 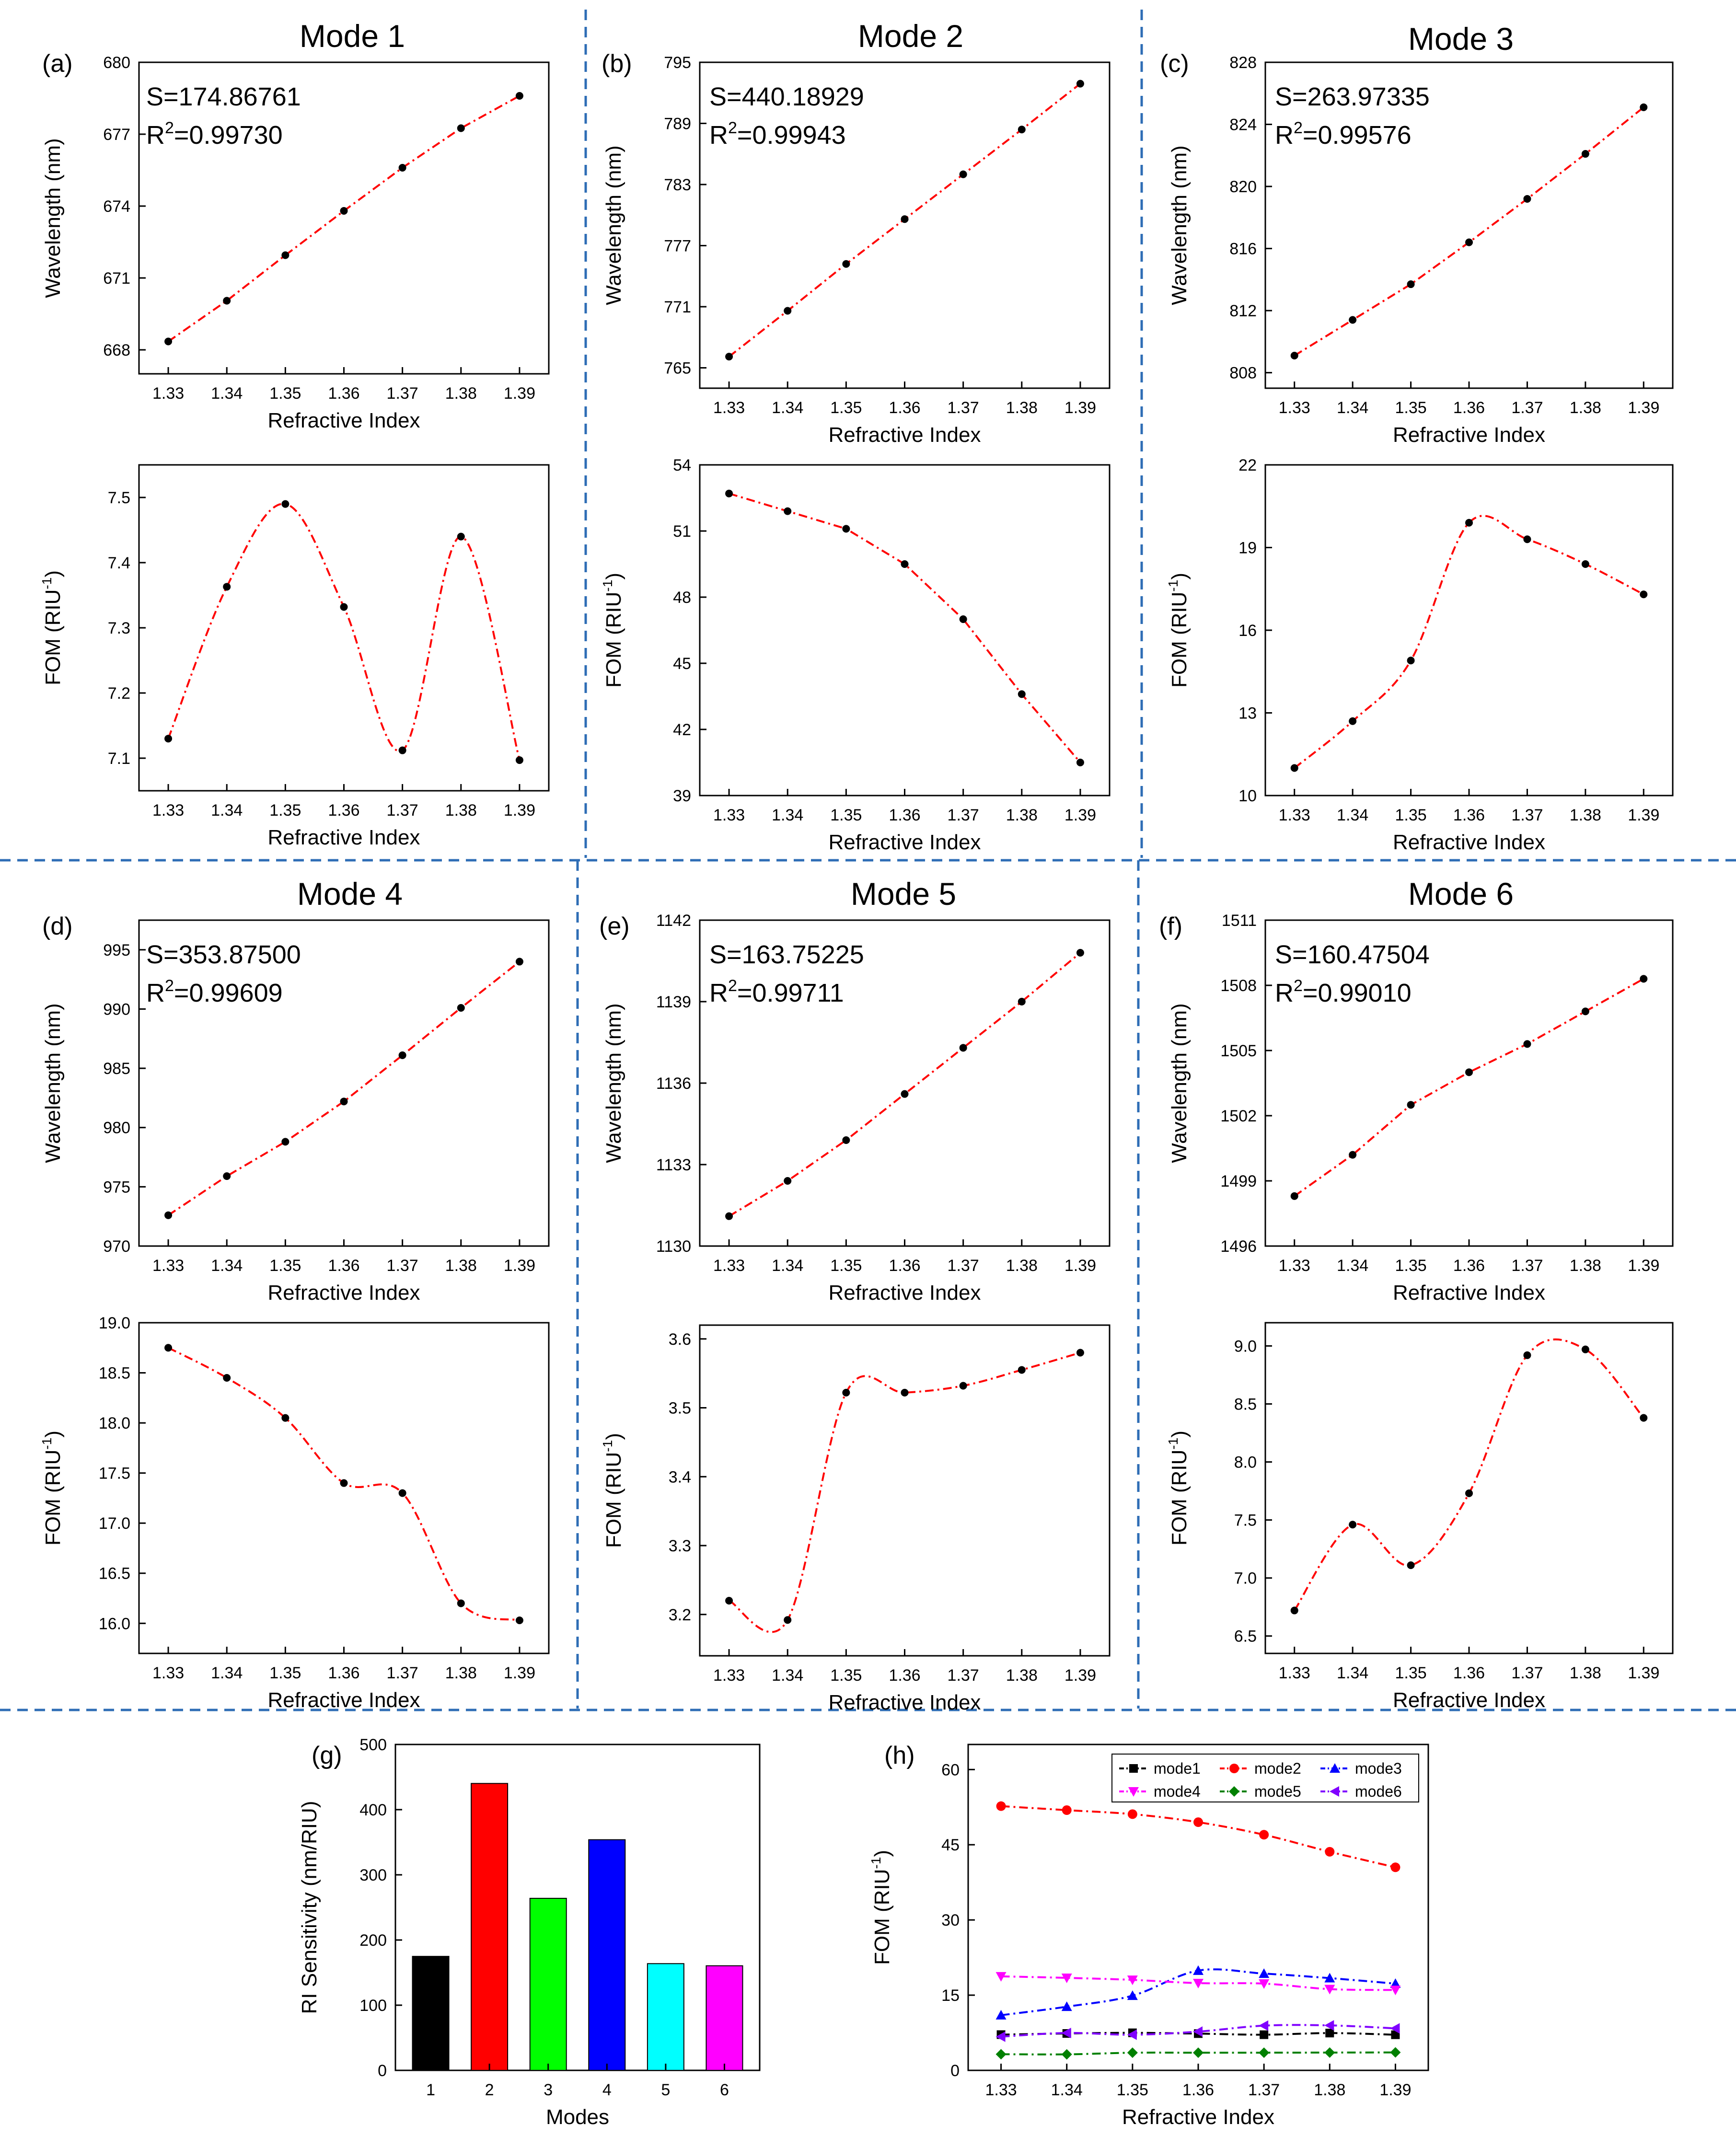 I want to click on y-tick-label: 18.5, so click(x=115, y=1373).